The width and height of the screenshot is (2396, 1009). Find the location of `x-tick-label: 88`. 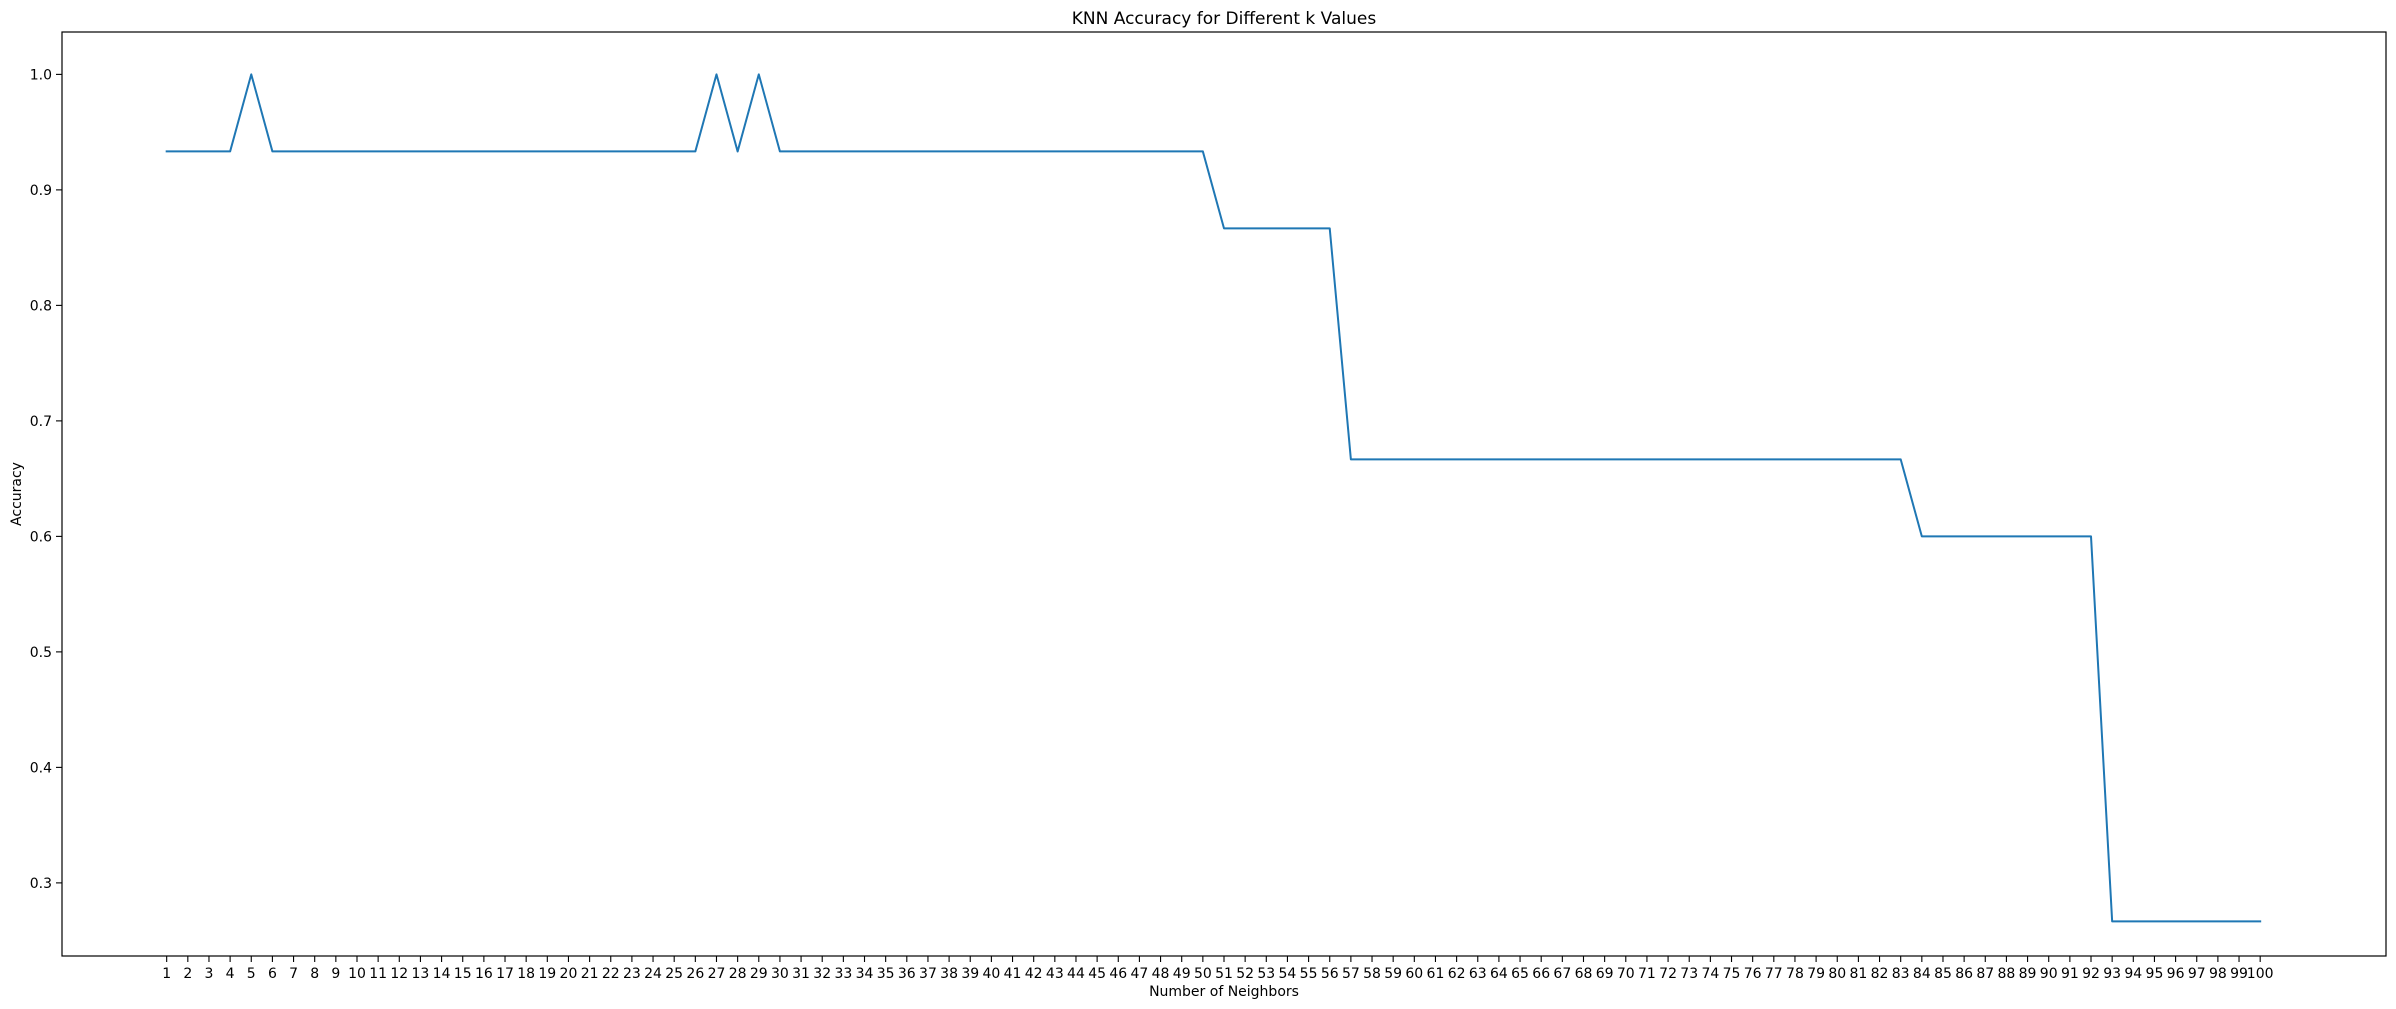

x-tick-label: 88 is located at coordinates (2007, 974).